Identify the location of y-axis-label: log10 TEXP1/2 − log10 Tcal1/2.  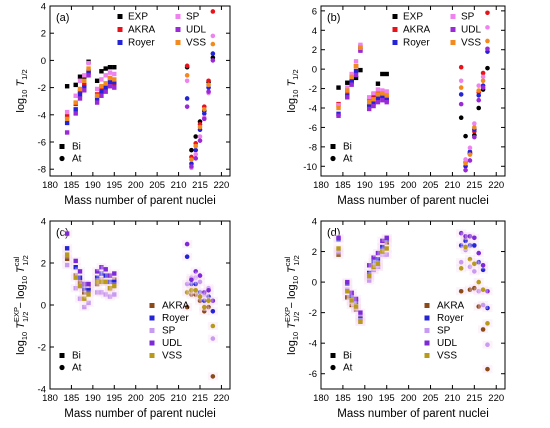
(21, 305).